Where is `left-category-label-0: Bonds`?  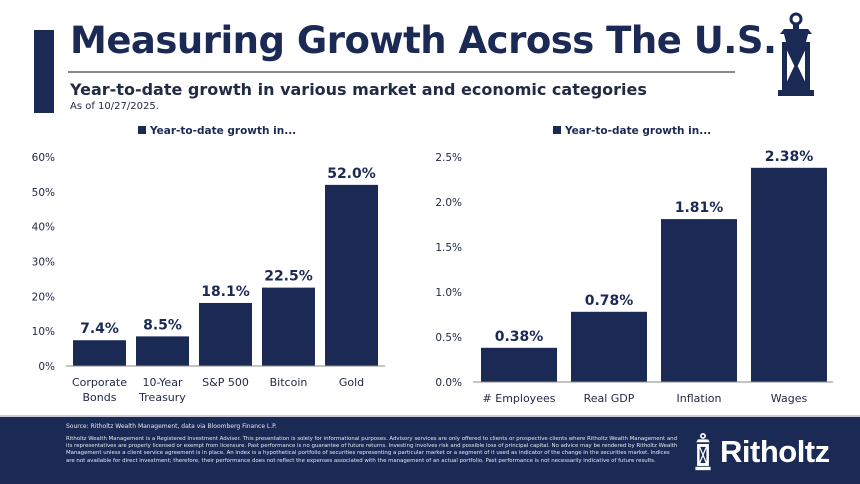
left-category-label-0: Bonds is located at coordinates (100, 397).